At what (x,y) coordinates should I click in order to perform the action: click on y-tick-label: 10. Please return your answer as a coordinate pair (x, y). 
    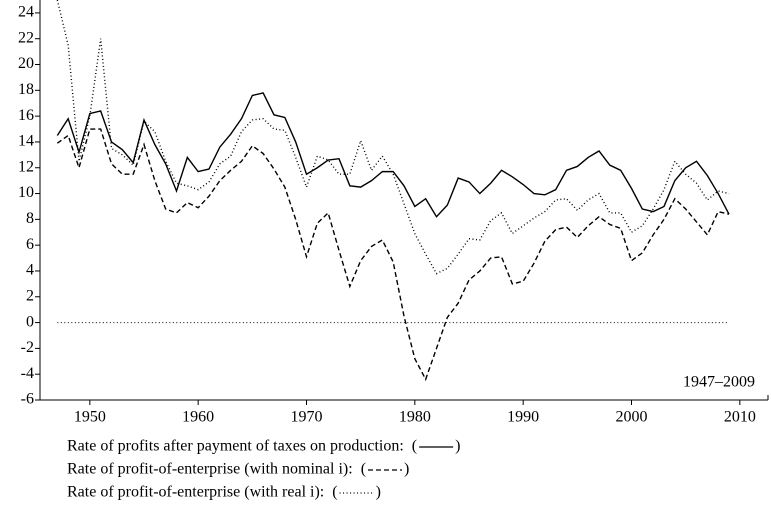
    Looking at the image, I should click on (26, 192).